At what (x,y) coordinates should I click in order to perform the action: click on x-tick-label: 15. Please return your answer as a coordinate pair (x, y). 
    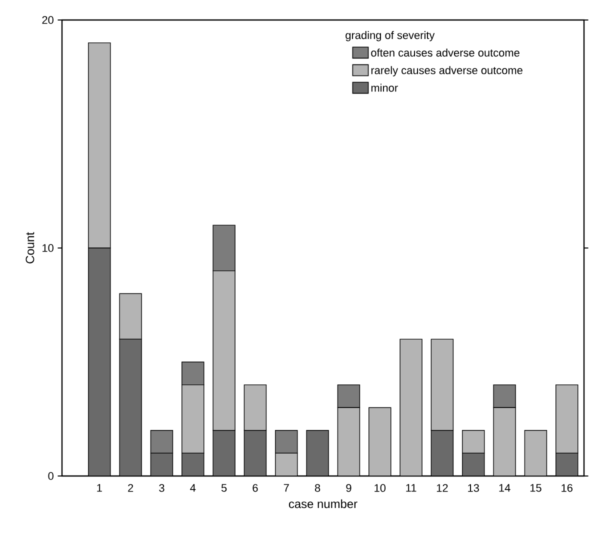
    Looking at the image, I should click on (536, 488).